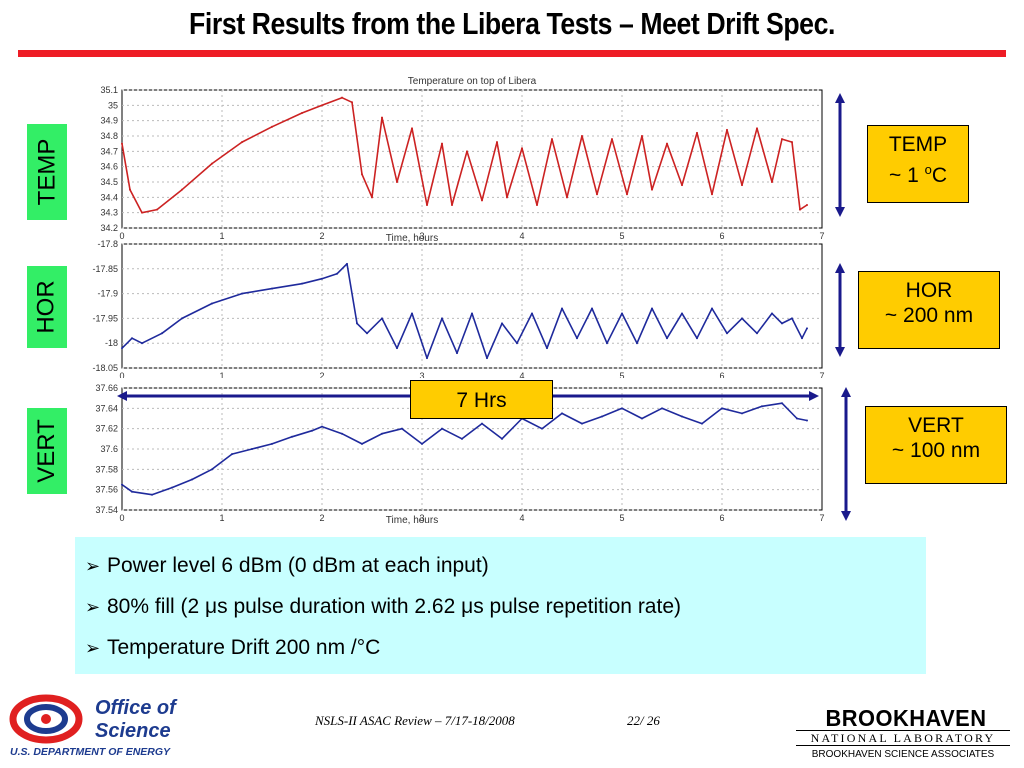  I want to click on hor-x-tick-label: 0, so click(121, 374).